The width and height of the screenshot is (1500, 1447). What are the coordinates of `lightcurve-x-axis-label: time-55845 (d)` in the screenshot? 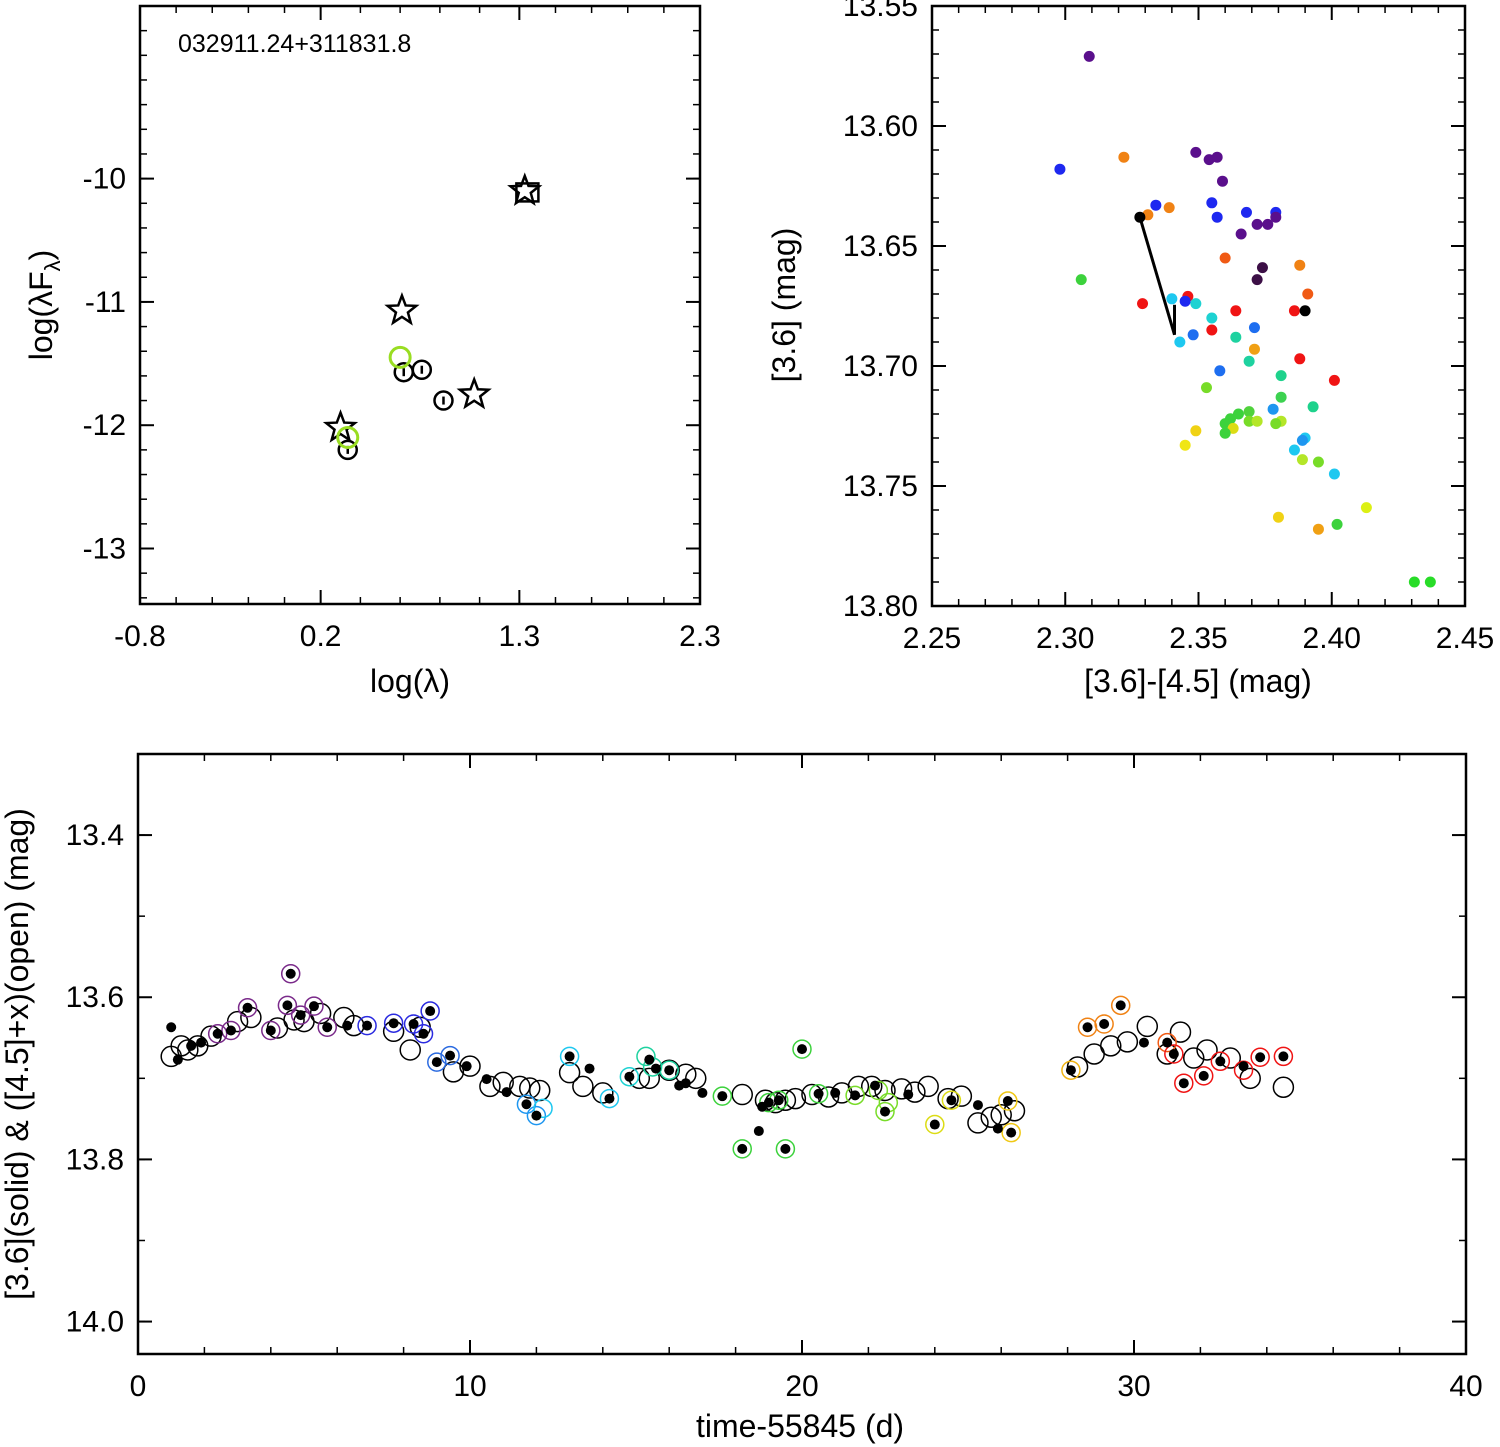 It's located at (800, 1426).